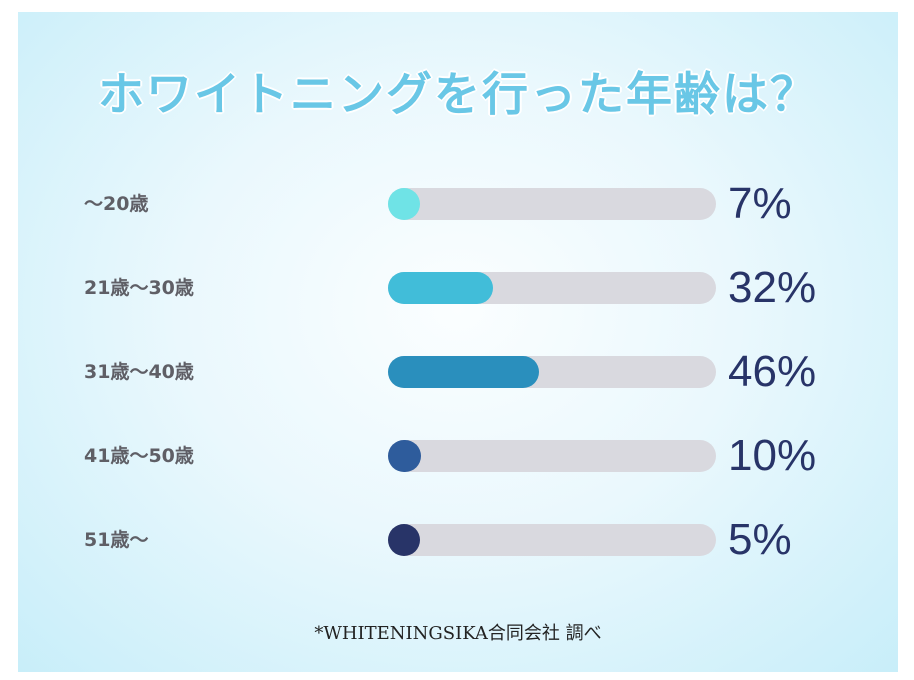  Describe the element at coordinates (457, 94) in the screenshot. I see `chart-title: ホワイトニングを行った年齢は？` at that location.